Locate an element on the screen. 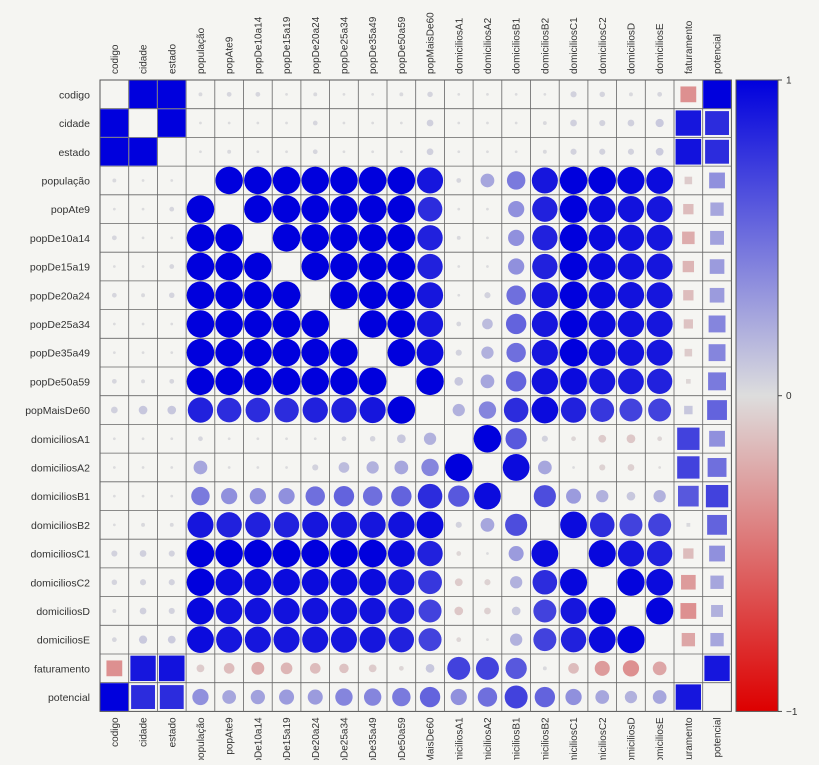  mark-faturamento-domiciliosc2 is located at coordinates (602, 668).